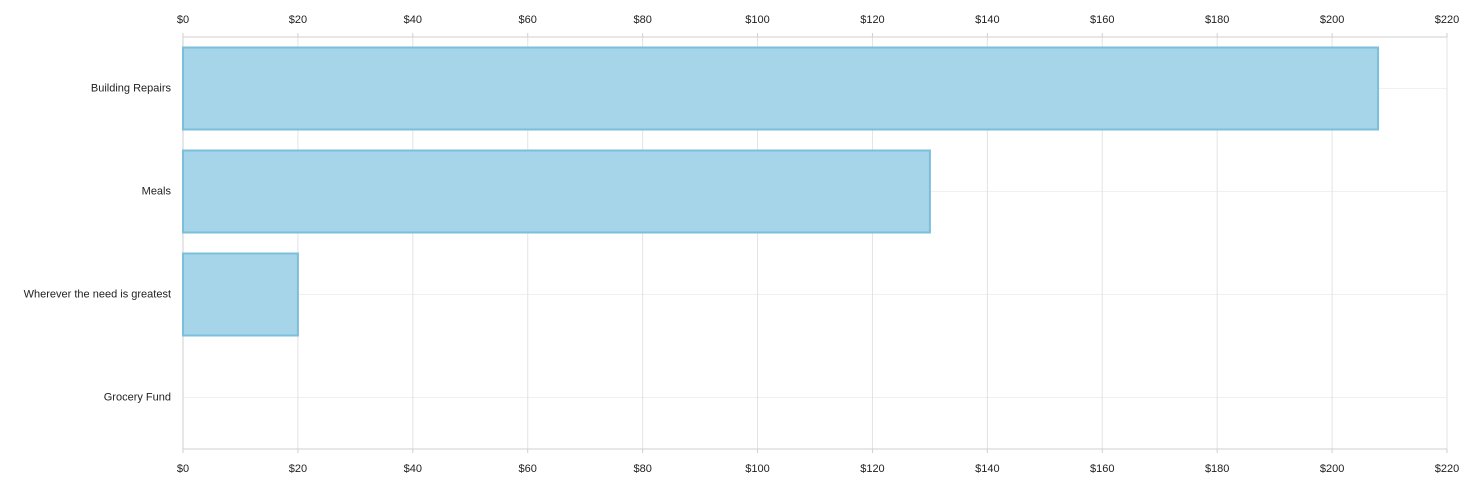 Image resolution: width=1469 pixels, height=493 pixels. I want to click on y-tick-label: Grocery Fund, so click(137, 397).